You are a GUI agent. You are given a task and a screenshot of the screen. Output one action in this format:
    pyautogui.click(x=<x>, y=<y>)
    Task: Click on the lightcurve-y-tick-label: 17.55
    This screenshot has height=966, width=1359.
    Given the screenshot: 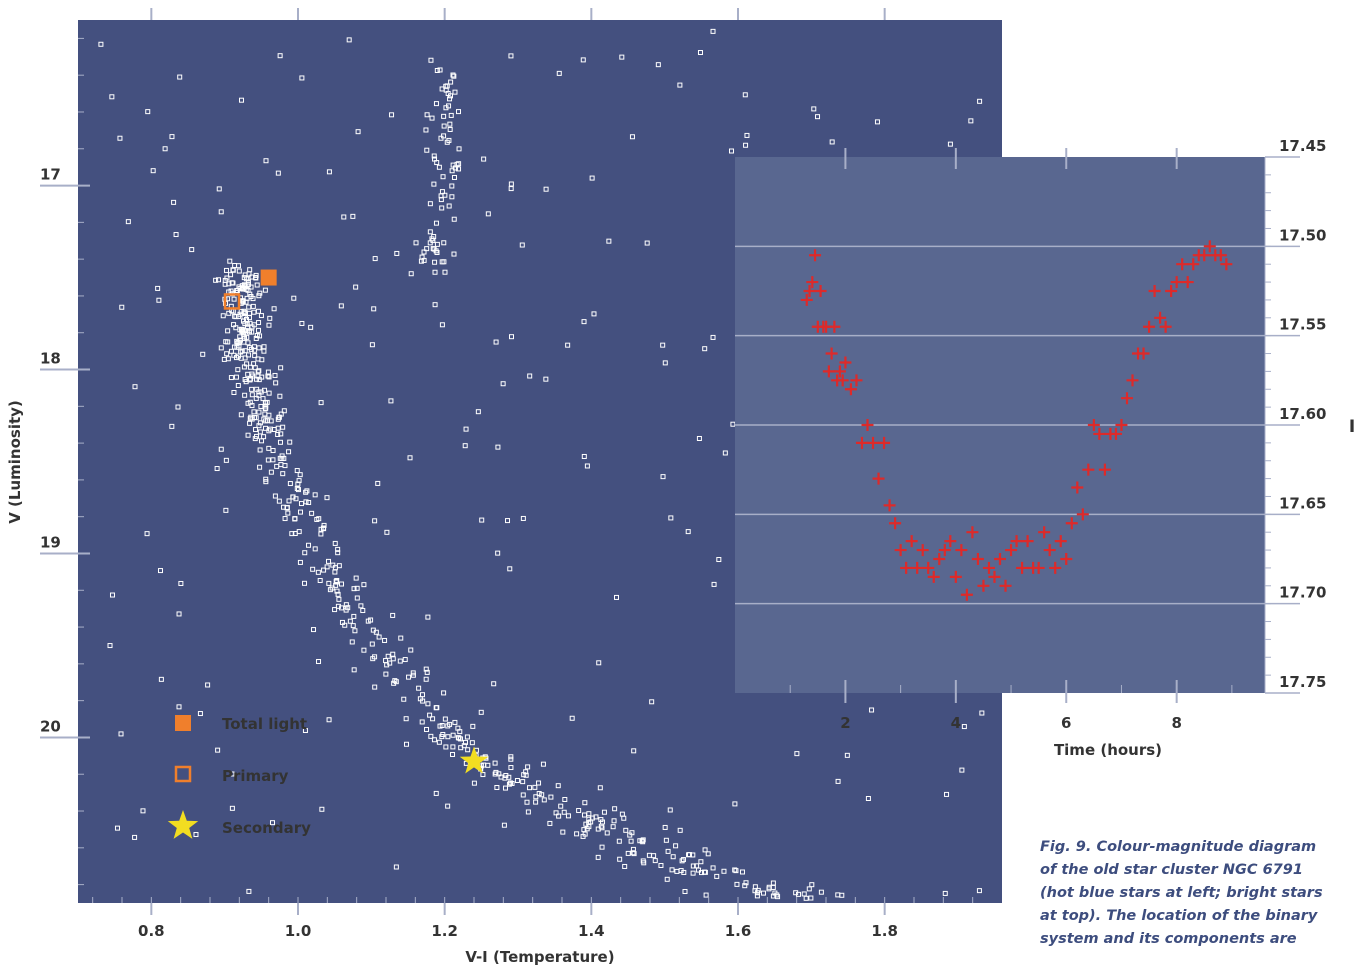 What is the action you would take?
    pyautogui.click(x=1302, y=325)
    